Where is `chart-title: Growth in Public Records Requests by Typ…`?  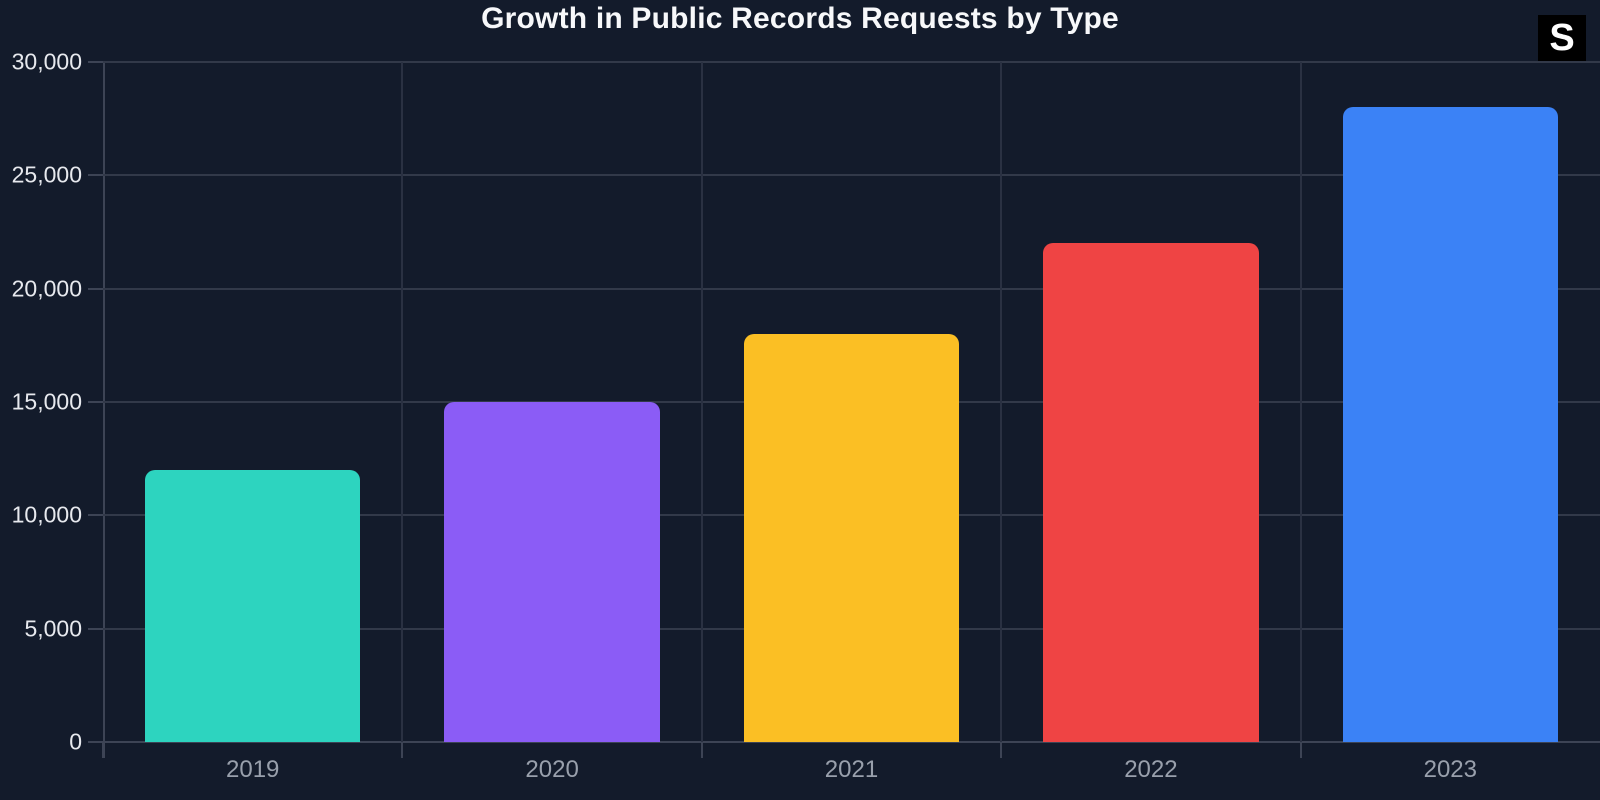
chart-title: Growth in Public Records Requests by Typ… is located at coordinates (800, 18).